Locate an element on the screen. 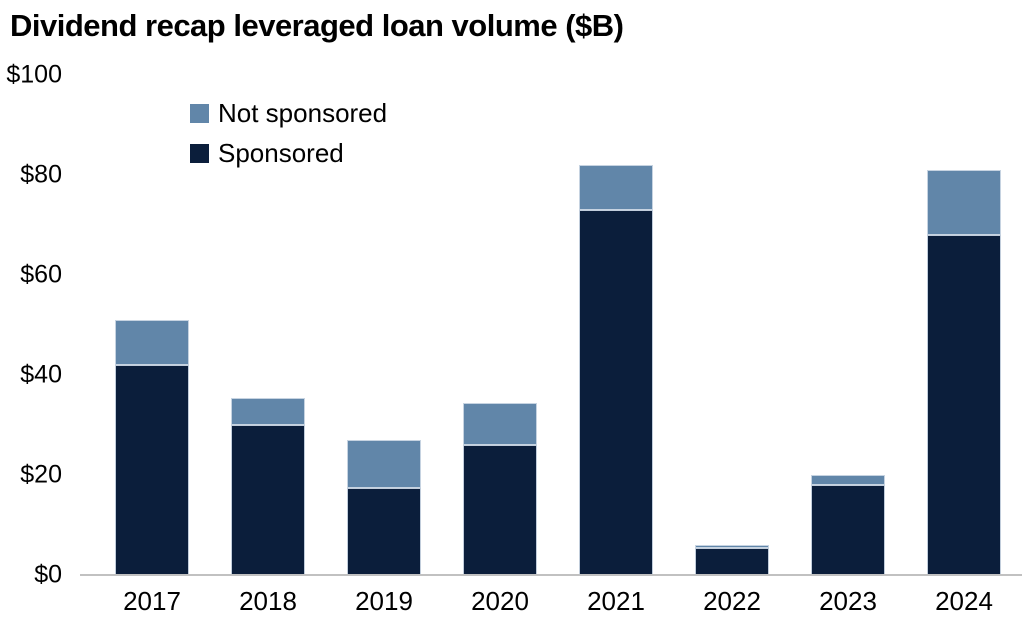 This screenshot has width=1024, height=640. legend-item-sponsored: Sponsored is located at coordinates (288, 153).